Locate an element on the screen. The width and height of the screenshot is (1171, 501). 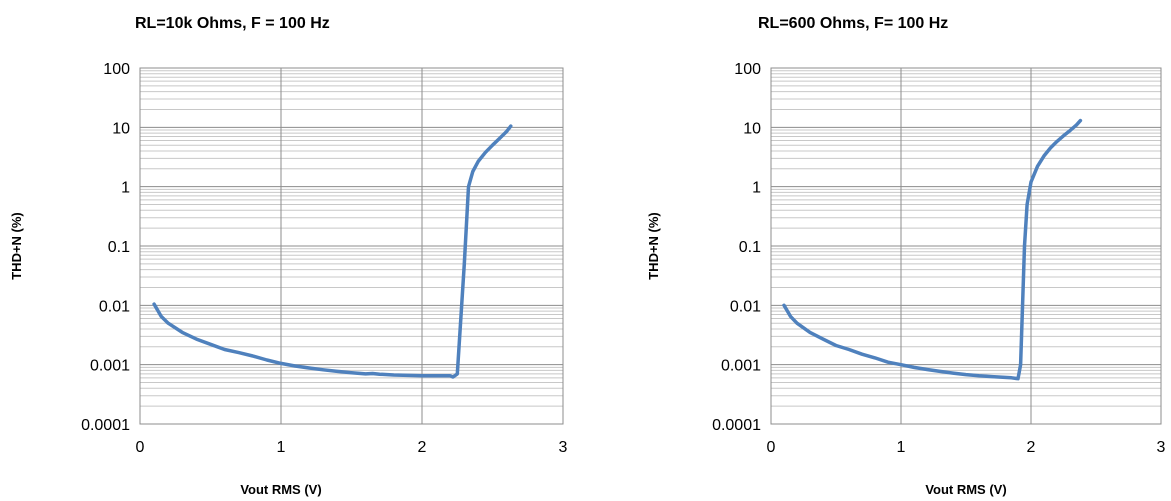
chart-title: RL=10k Ohms, F = 100 Hz is located at coordinates (232, 23).